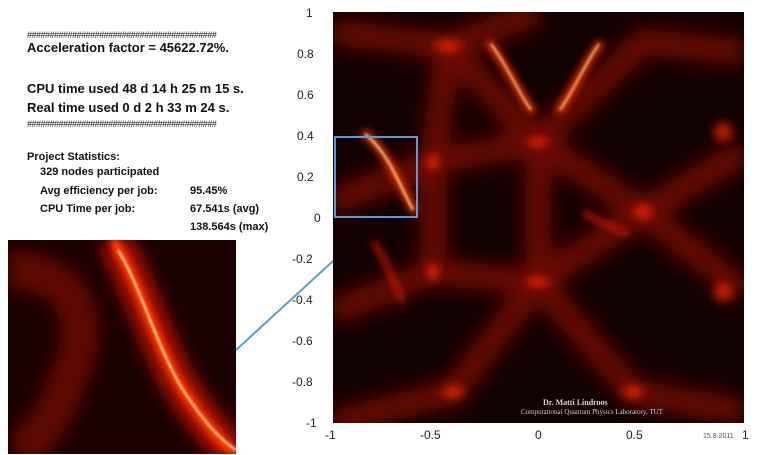 The width and height of the screenshot is (758, 455). I want to click on nodes-participated: 329 nodes participated, so click(100, 172).